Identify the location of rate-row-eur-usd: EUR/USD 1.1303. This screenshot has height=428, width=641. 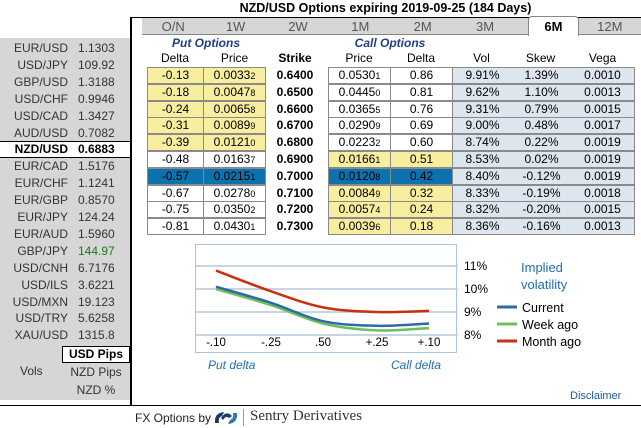
(65, 48).